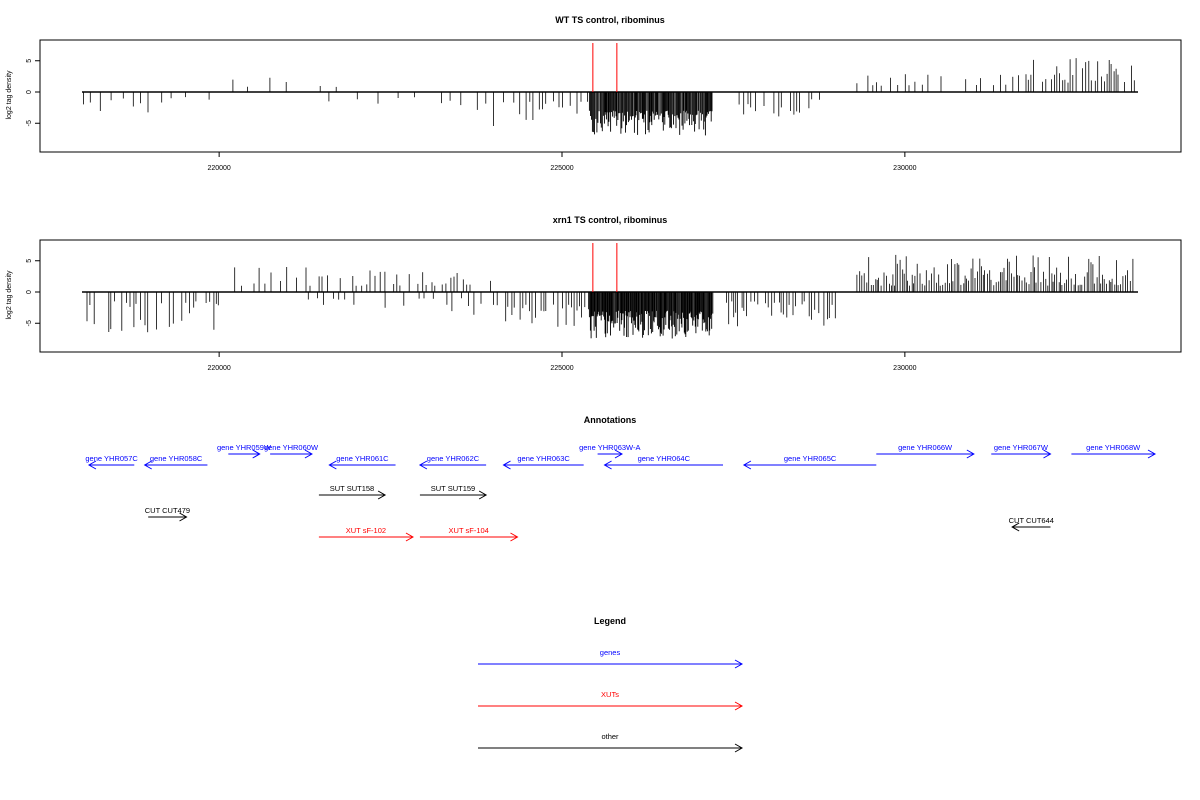 This screenshot has width=1200, height=800. I want to click on xrn1-panel-title: xrn1 TS control, ribominus, so click(610, 220).